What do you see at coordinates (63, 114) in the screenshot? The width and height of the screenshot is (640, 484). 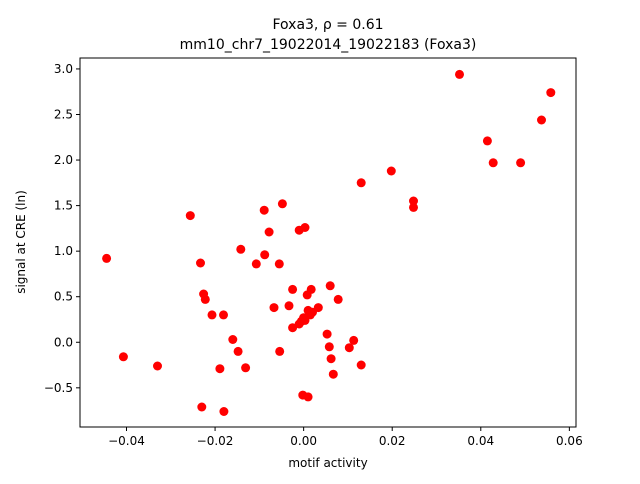 I see `y-tick-label: 2.5` at bounding box center [63, 114].